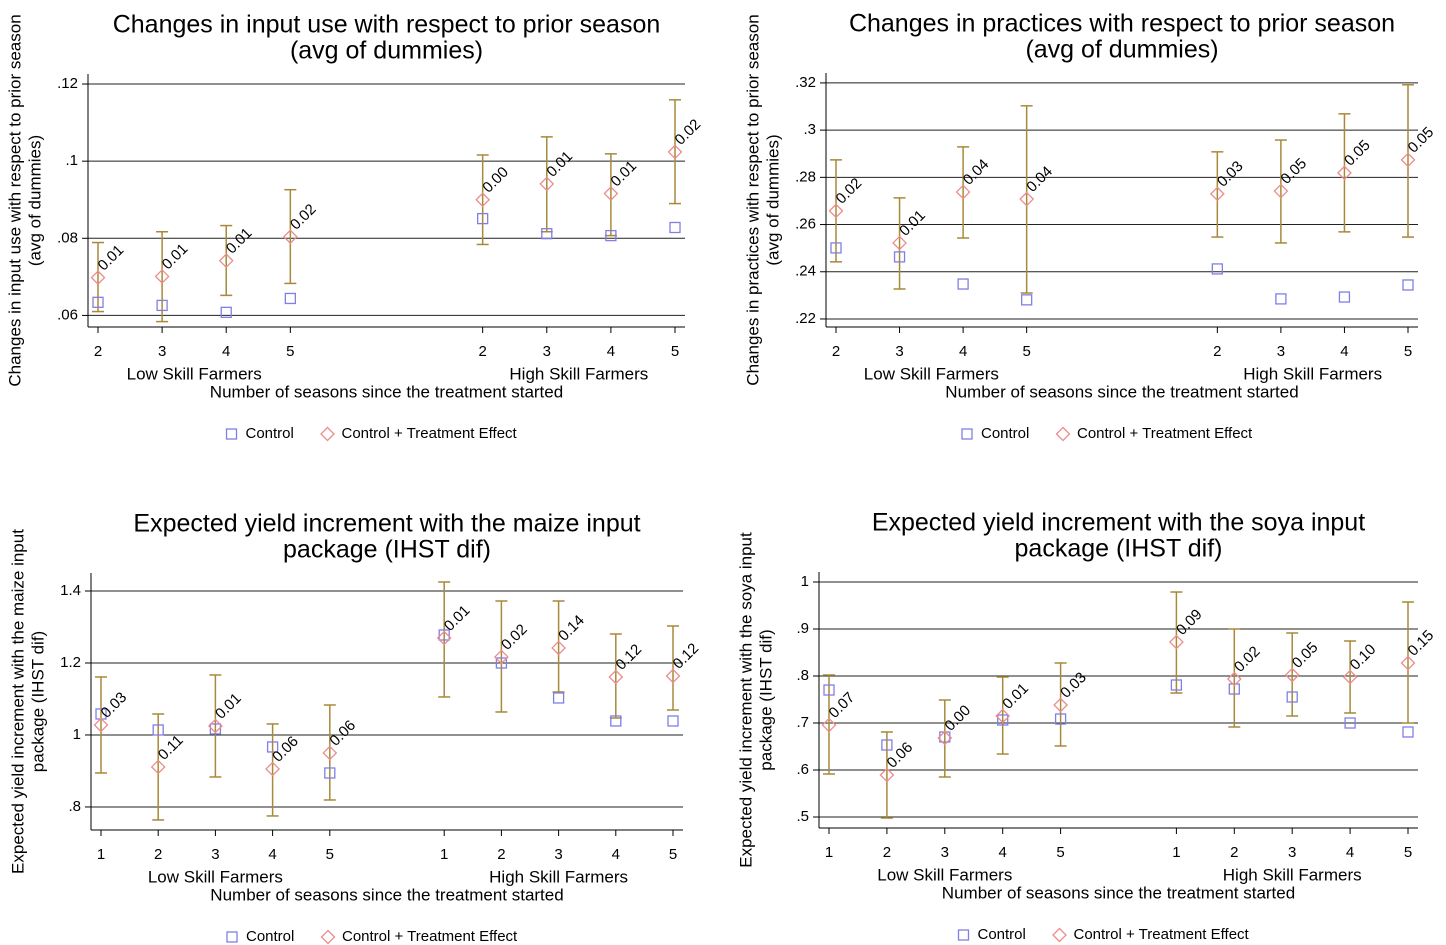  Describe the element at coordinates (805, 224) in the screenshot. I see `y-tick-label: .26` at that location.